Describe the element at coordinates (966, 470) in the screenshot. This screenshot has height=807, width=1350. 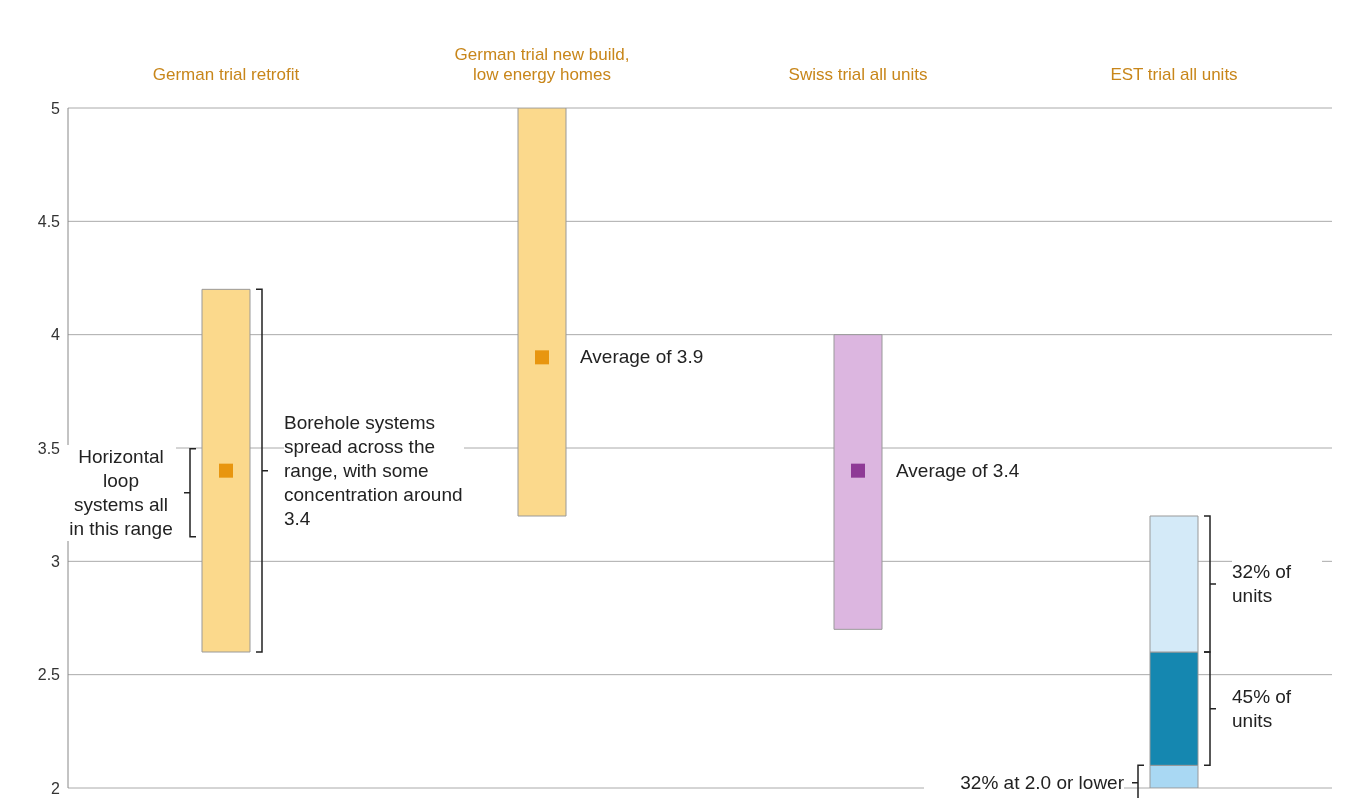
I see `annotation: Average of 3.4` at that location.